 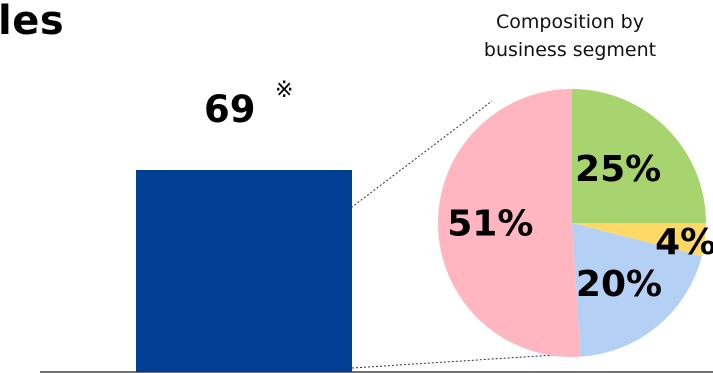 I want to click on pie-slice-label: 4%, so click(x=684, y=242).